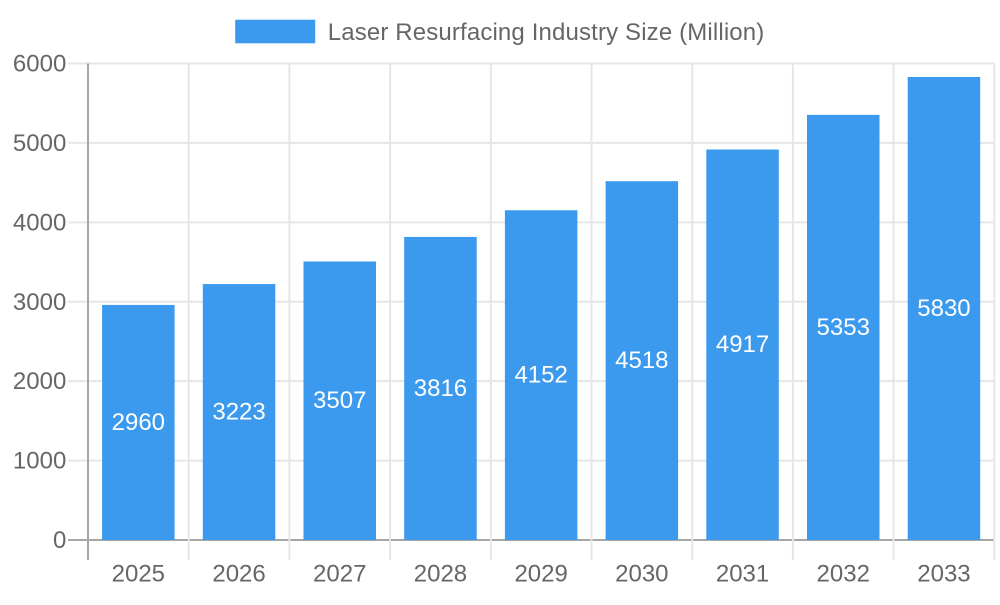 The height and width of the screenshot is (605, 1000). Describe the element at coordinates (39, 461) in the screenshot. I see `svg-text: 1000` at that location.